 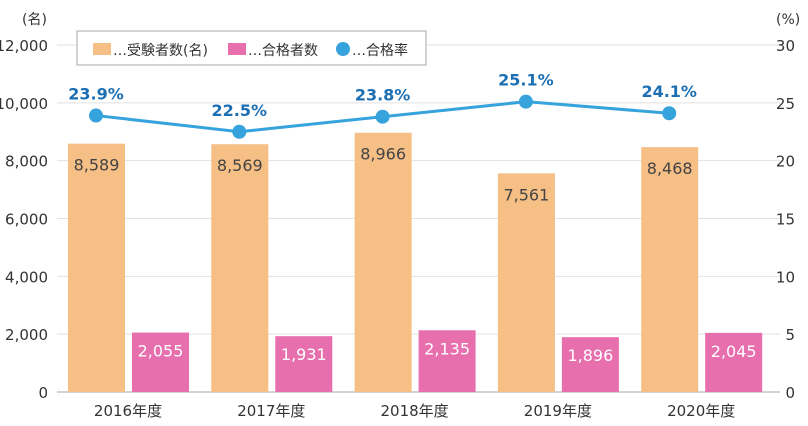 What do you see at coordinates (383, 95) in the screenshot?
I see `line-point-label: 23.8%` at bounding box center [383, 95].